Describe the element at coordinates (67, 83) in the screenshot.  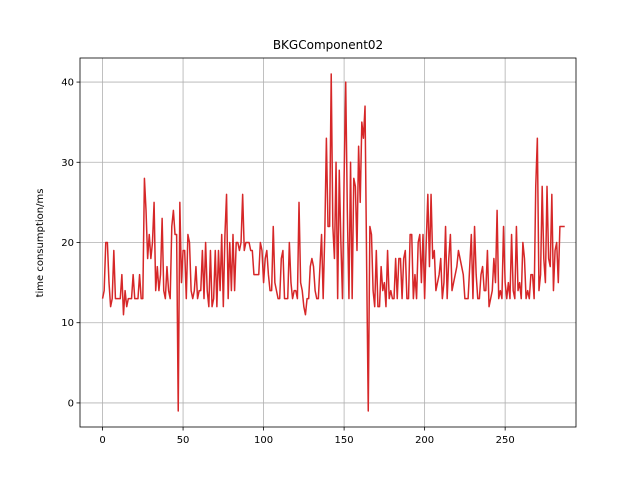
I see `y-tick-label: 40` at that location.